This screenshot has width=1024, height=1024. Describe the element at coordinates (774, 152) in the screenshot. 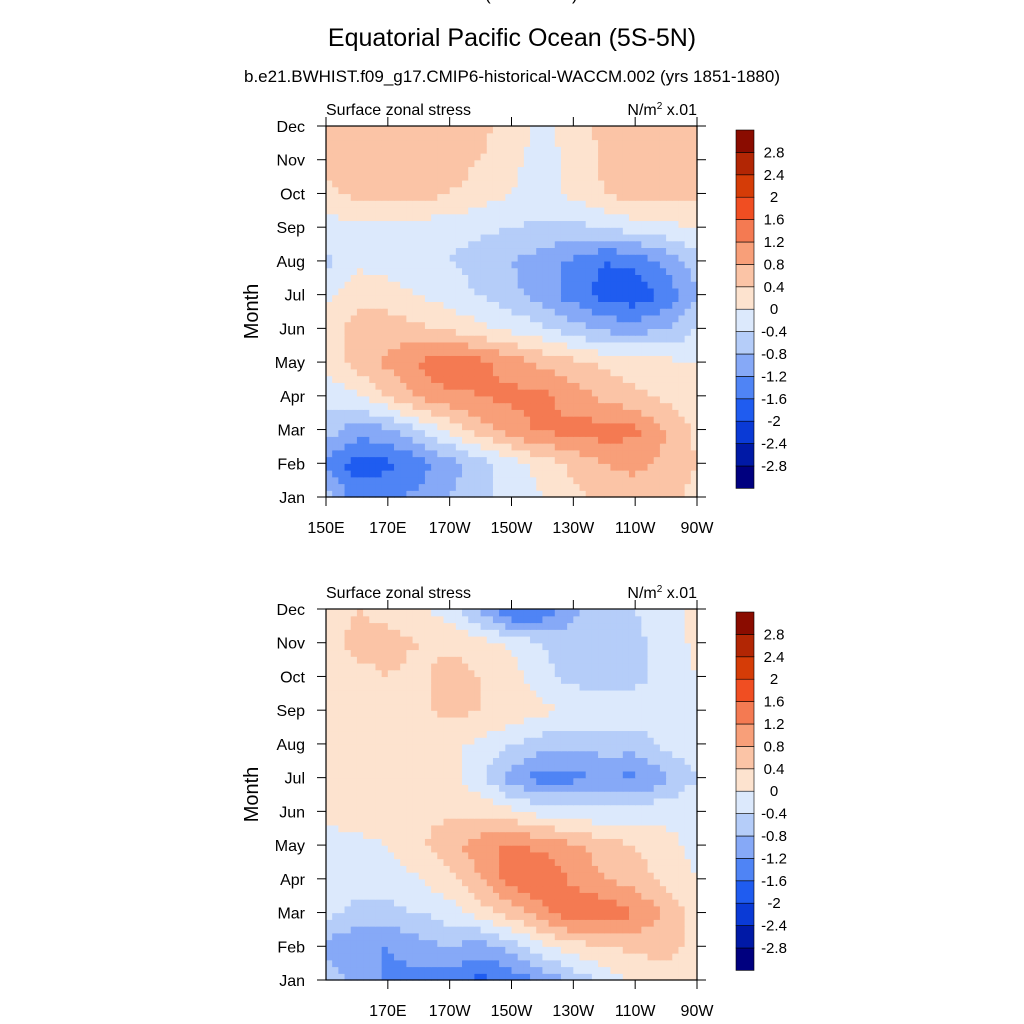

I see `colorbar-label: 2.8` at that location.